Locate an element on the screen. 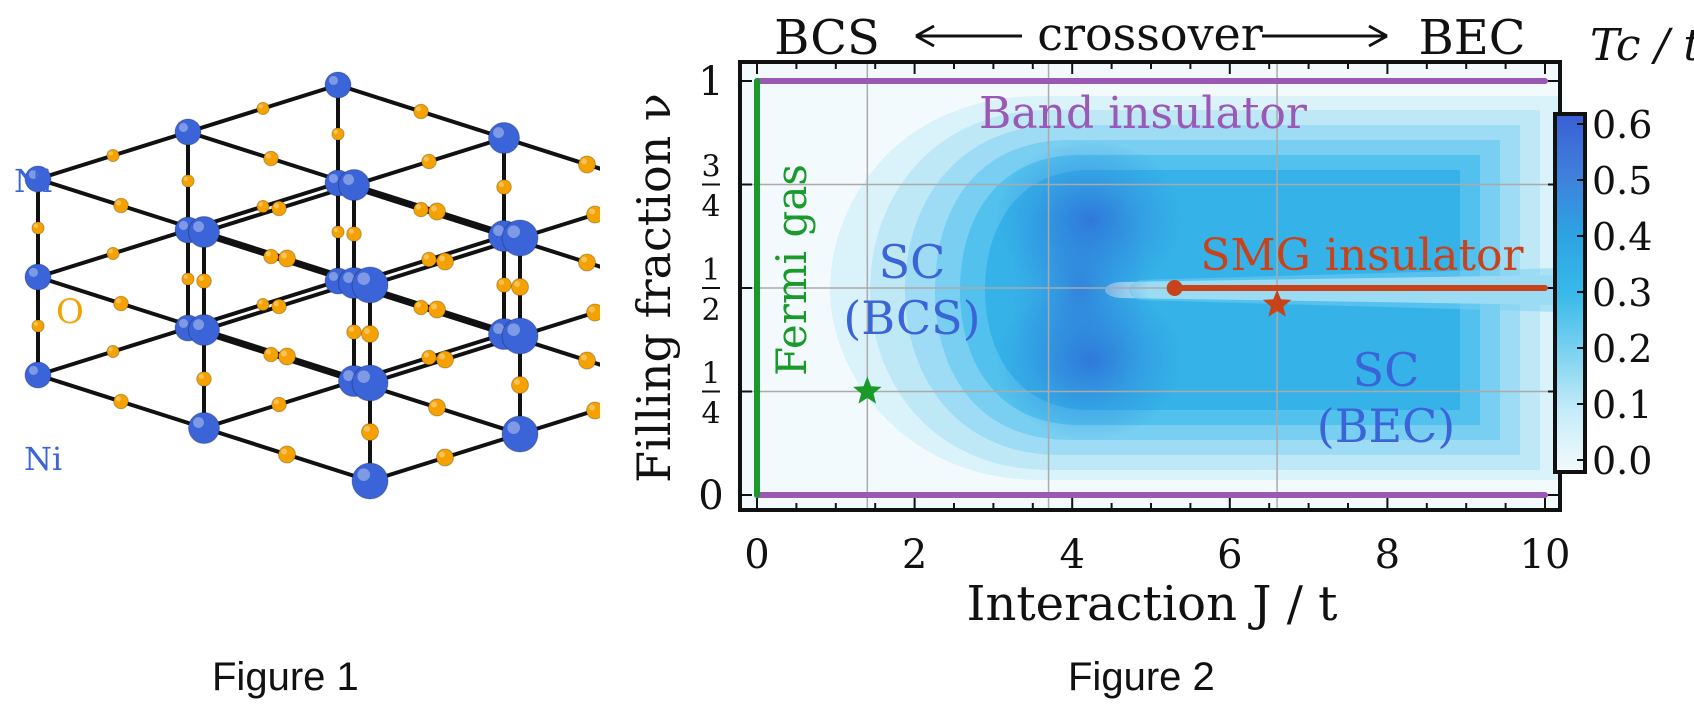 This screenshot has height=710, width=1694. oxygen-label: O is located at coordinates (70, 312).